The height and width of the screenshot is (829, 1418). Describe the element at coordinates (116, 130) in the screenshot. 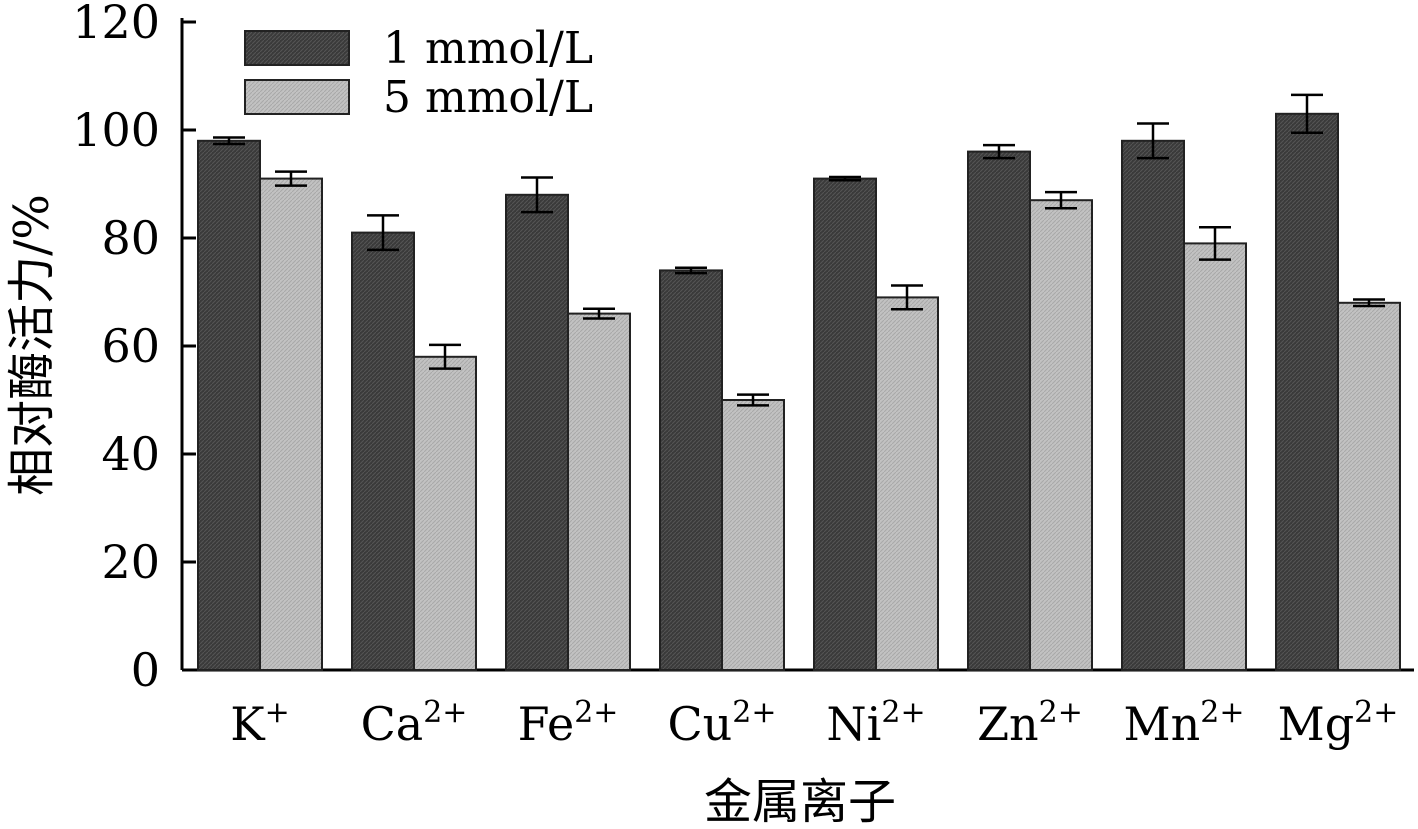

I see `y-tick-label: 100` at that location.